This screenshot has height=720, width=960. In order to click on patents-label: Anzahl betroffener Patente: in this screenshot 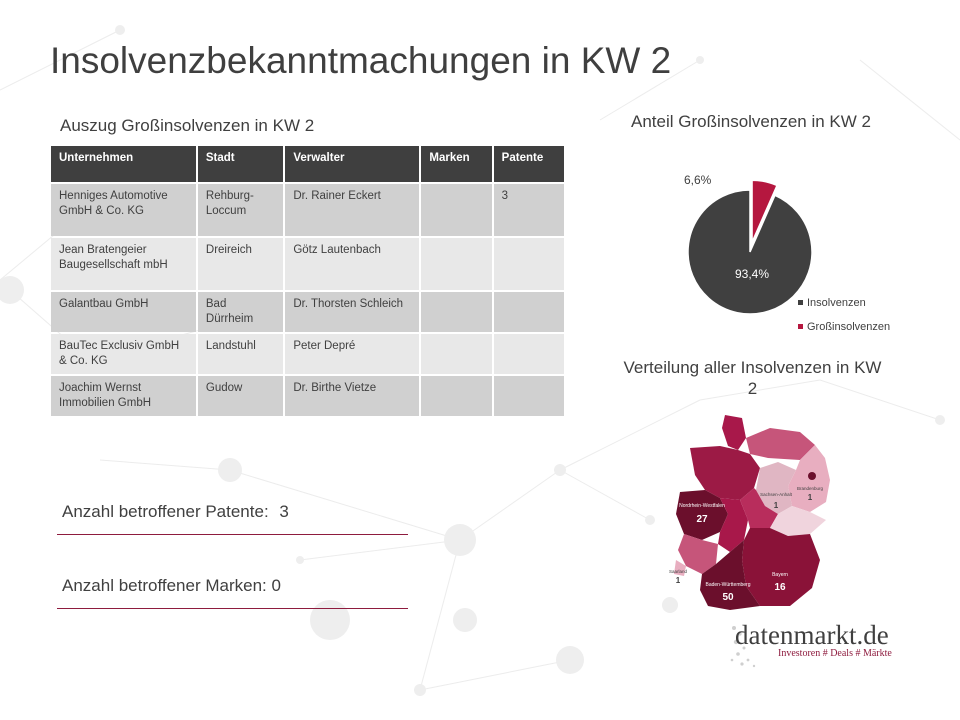, I will do `click(165, 511)`.